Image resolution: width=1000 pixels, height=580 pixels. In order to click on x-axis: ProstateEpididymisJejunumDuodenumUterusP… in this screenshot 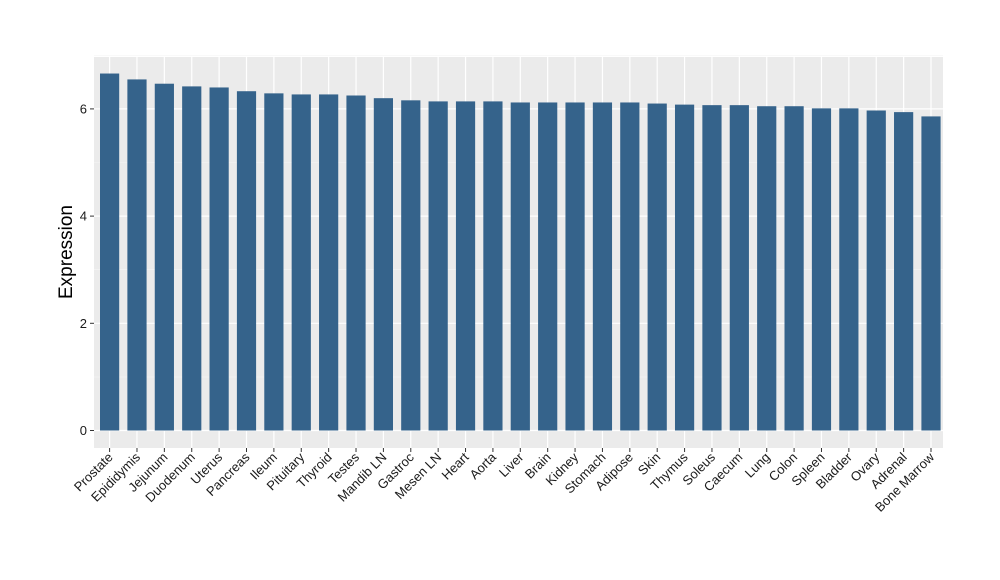, I will do `click(504, 481)`.